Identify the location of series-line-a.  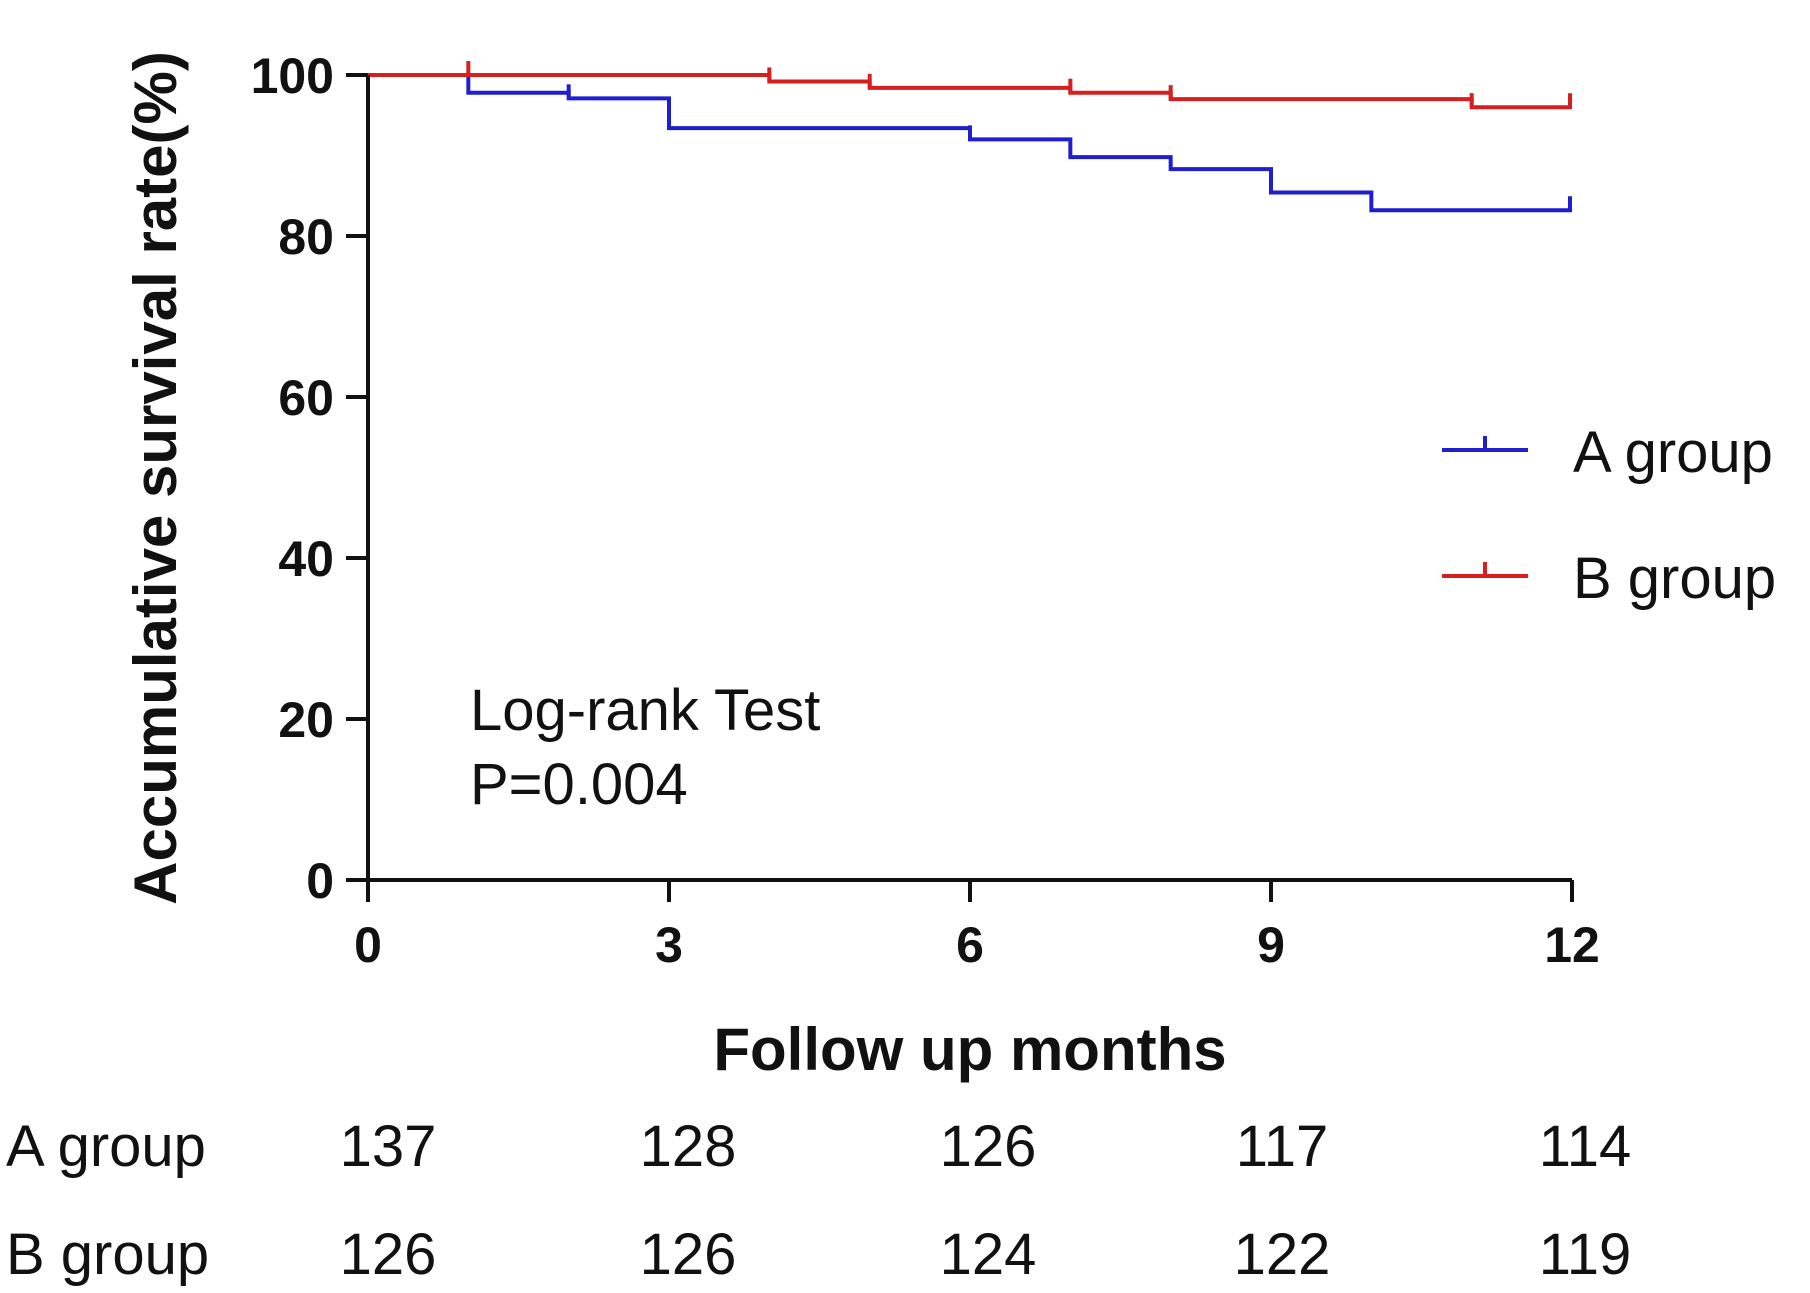
(970, 143).